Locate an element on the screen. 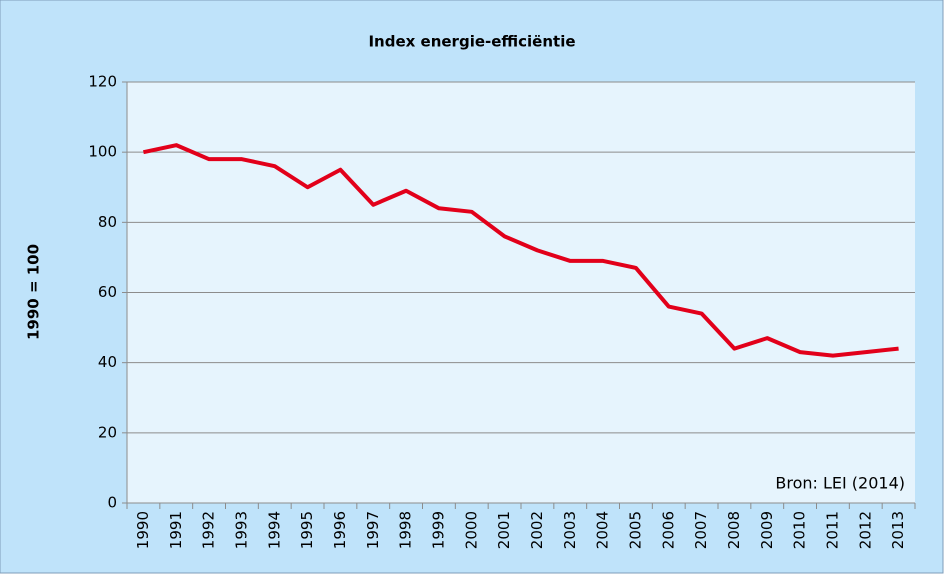 The width and height of the screenshot is (944, 574). x-tick-label: 2010 is located at coordinates (800, 530).